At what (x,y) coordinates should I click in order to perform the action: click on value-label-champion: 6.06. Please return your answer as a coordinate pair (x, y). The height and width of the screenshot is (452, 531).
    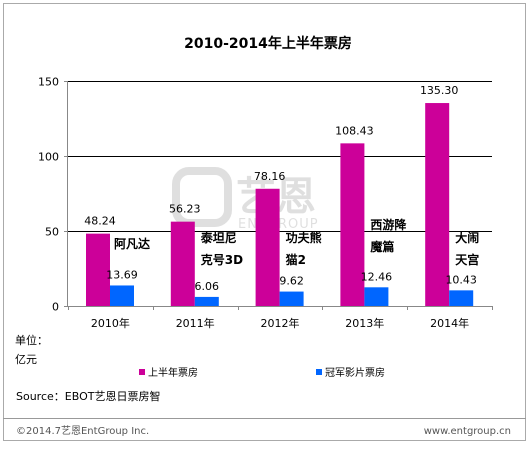
    Looking at the image, I should click on (207, 286).